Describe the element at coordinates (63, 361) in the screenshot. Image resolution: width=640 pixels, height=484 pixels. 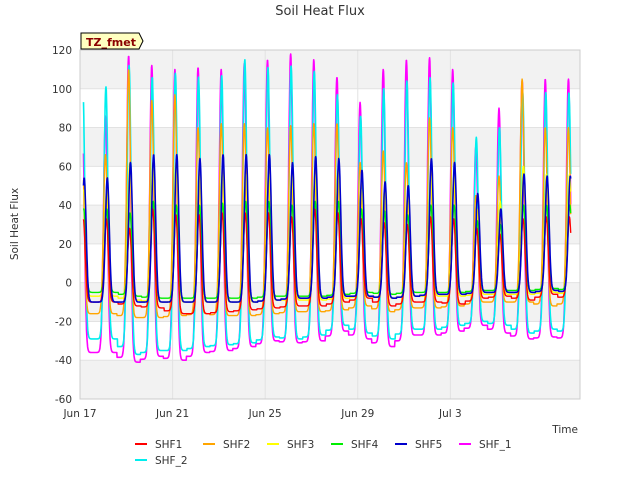
I see `y-tick-label: -40` at that location.